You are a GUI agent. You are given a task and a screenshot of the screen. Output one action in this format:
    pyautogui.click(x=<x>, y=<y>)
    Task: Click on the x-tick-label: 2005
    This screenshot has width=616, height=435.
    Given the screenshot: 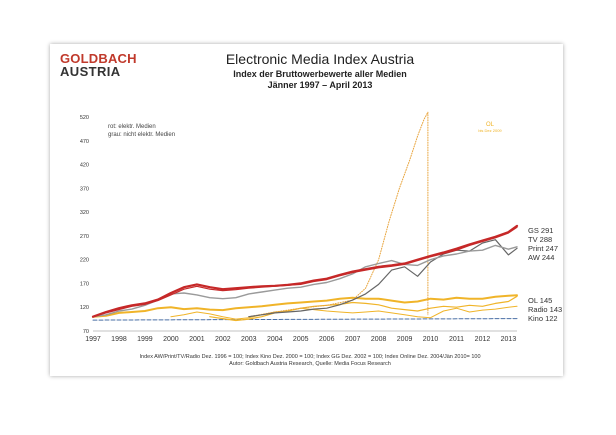 What is the action you would take?
    pyautogui.click(x=301, y=339)
    